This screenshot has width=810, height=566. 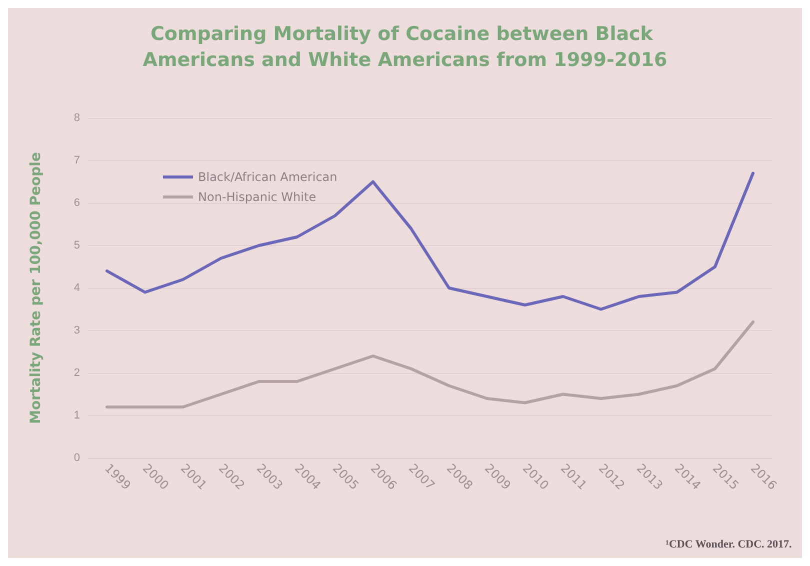 I want to click on y-tick-label: 2, so click(x=77, y=373).